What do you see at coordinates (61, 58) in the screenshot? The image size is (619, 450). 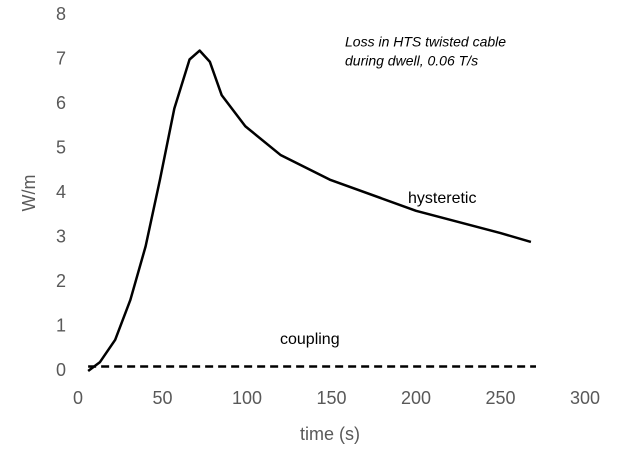 I see `y-tick-label: 7` at bounding box center [61, 58].